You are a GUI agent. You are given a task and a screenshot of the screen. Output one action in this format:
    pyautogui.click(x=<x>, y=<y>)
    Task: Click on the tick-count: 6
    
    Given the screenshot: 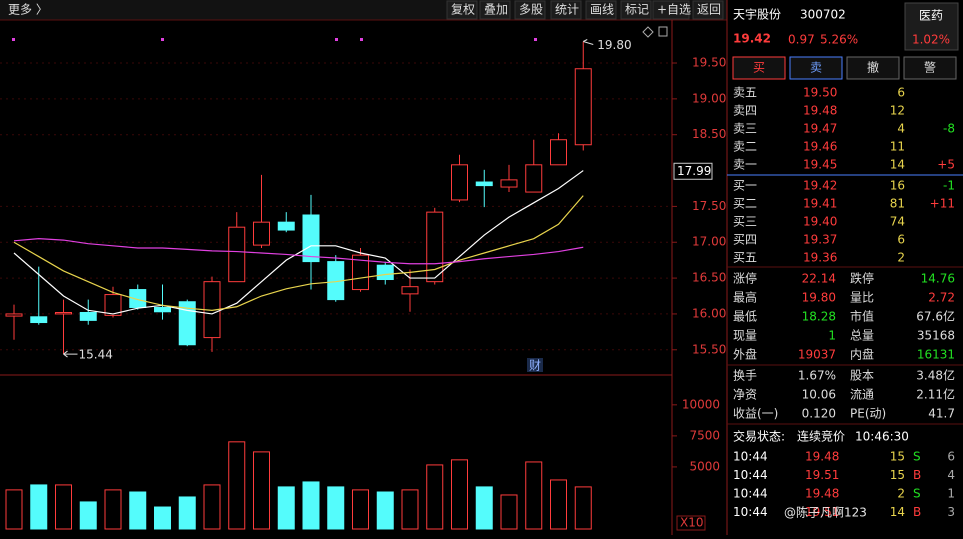 What is the action you would take?
    pyautogui.click(x=951, y=457)
    